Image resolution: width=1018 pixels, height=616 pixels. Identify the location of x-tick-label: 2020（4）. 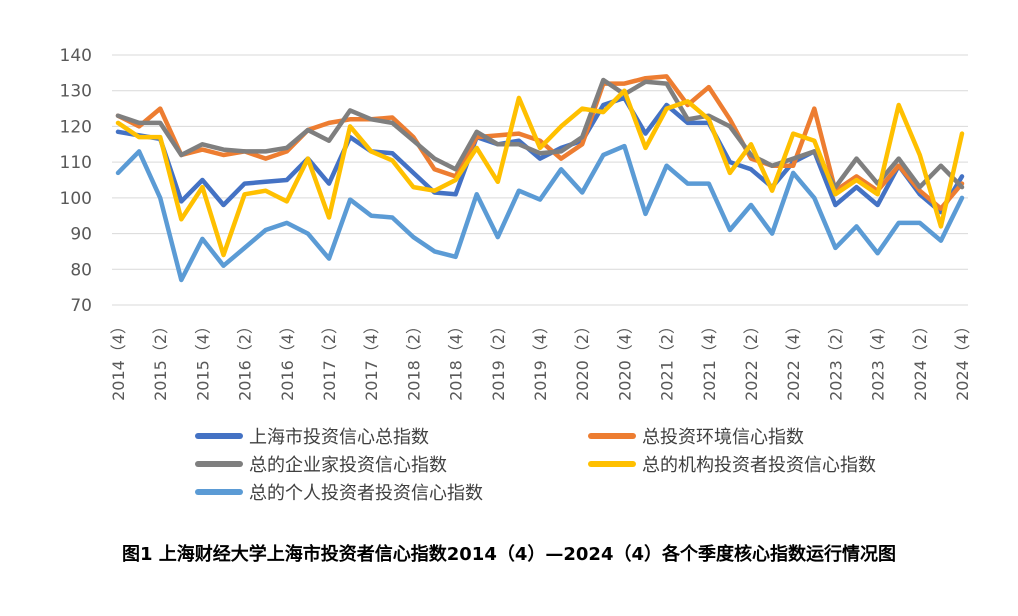
(624, 359).